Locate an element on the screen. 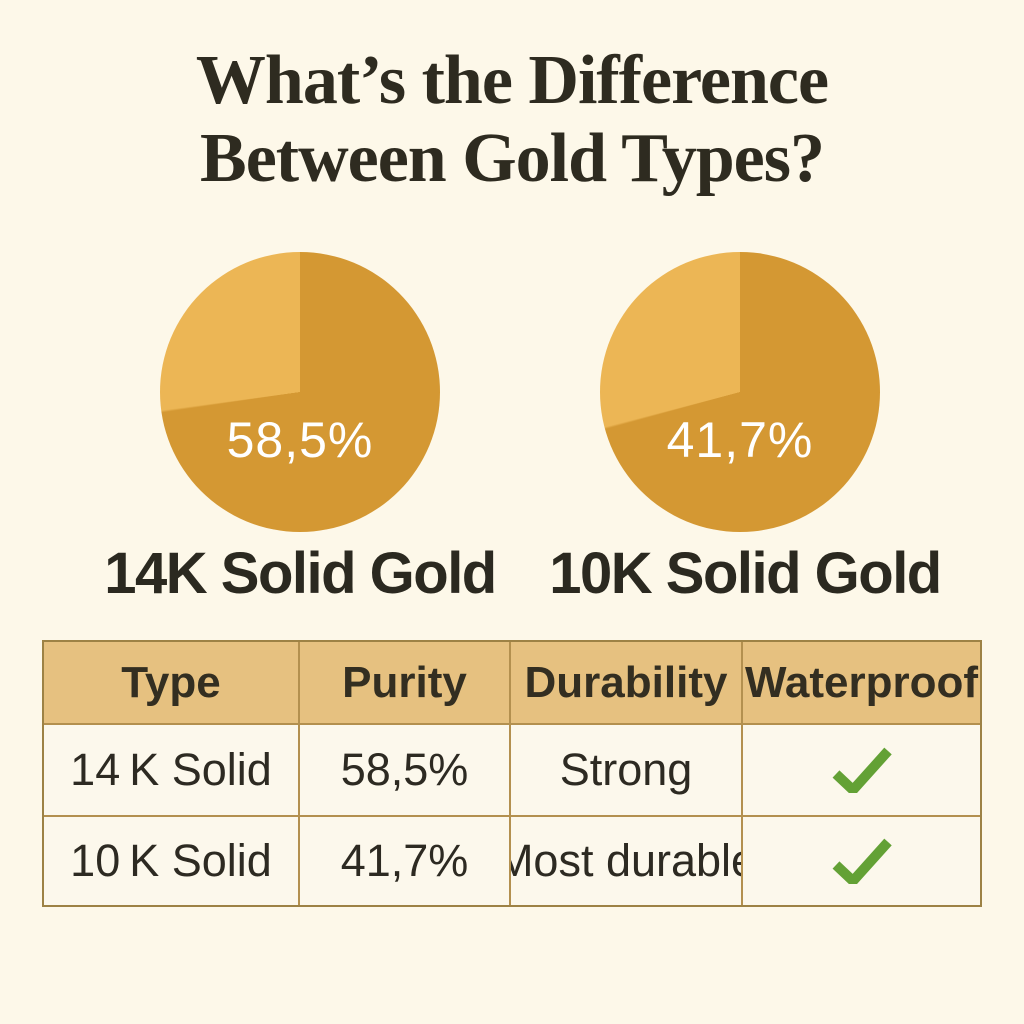 This screenshot has width=1024, height=1024. table-cell-type-10k: 10 K Solid is located at coordinates (172, 861).